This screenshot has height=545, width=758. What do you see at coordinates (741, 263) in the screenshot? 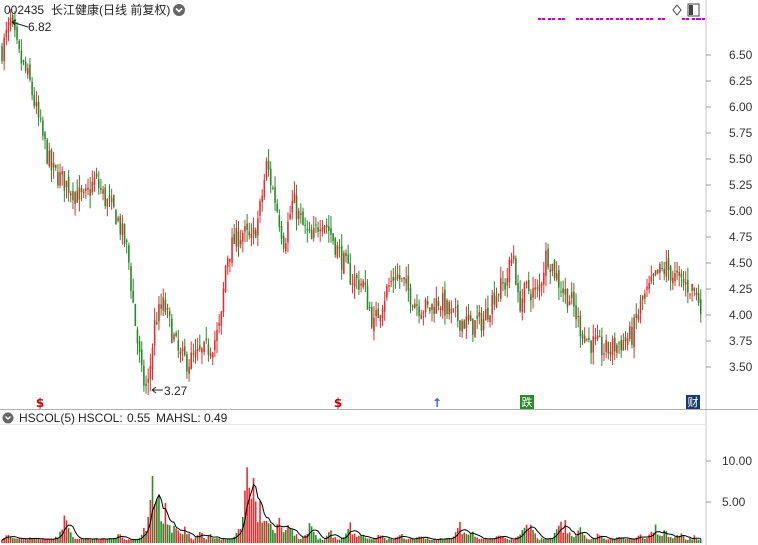
I see `price-tick-label: 4.50` at bounding box center [741, 263].